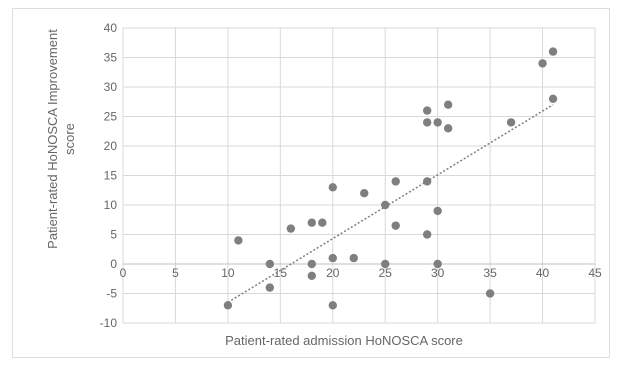  What do you see at coordinates (123, 273) in the screenshot?
I see `x-tick-label: 0` at bounding box center [123, 273].